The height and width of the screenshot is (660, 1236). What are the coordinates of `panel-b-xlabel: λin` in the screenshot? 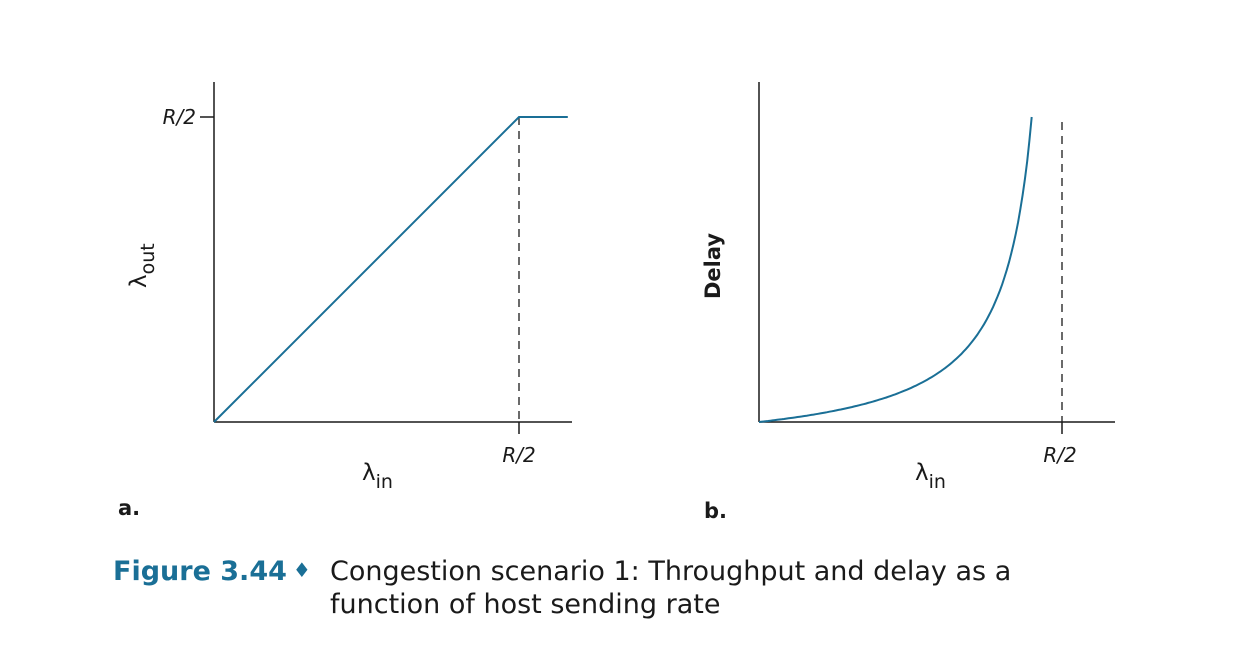 It's located at (930, 476).